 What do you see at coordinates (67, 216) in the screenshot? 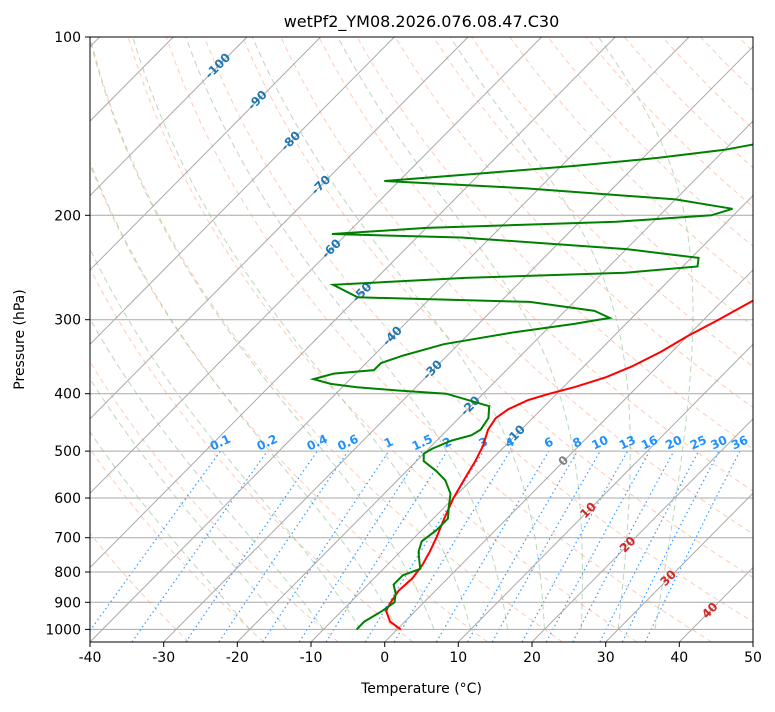
I see `y-tick-label: 200` at bounding box center [67, 216].